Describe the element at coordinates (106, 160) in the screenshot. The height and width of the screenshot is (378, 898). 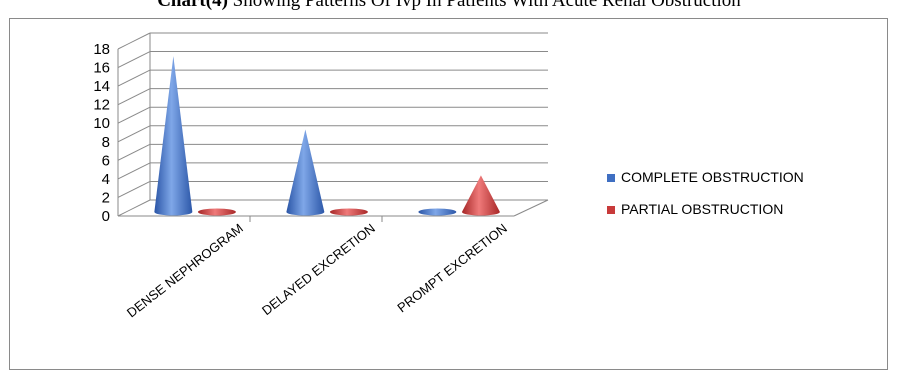
I see `y-tick-label: 6` at that location.